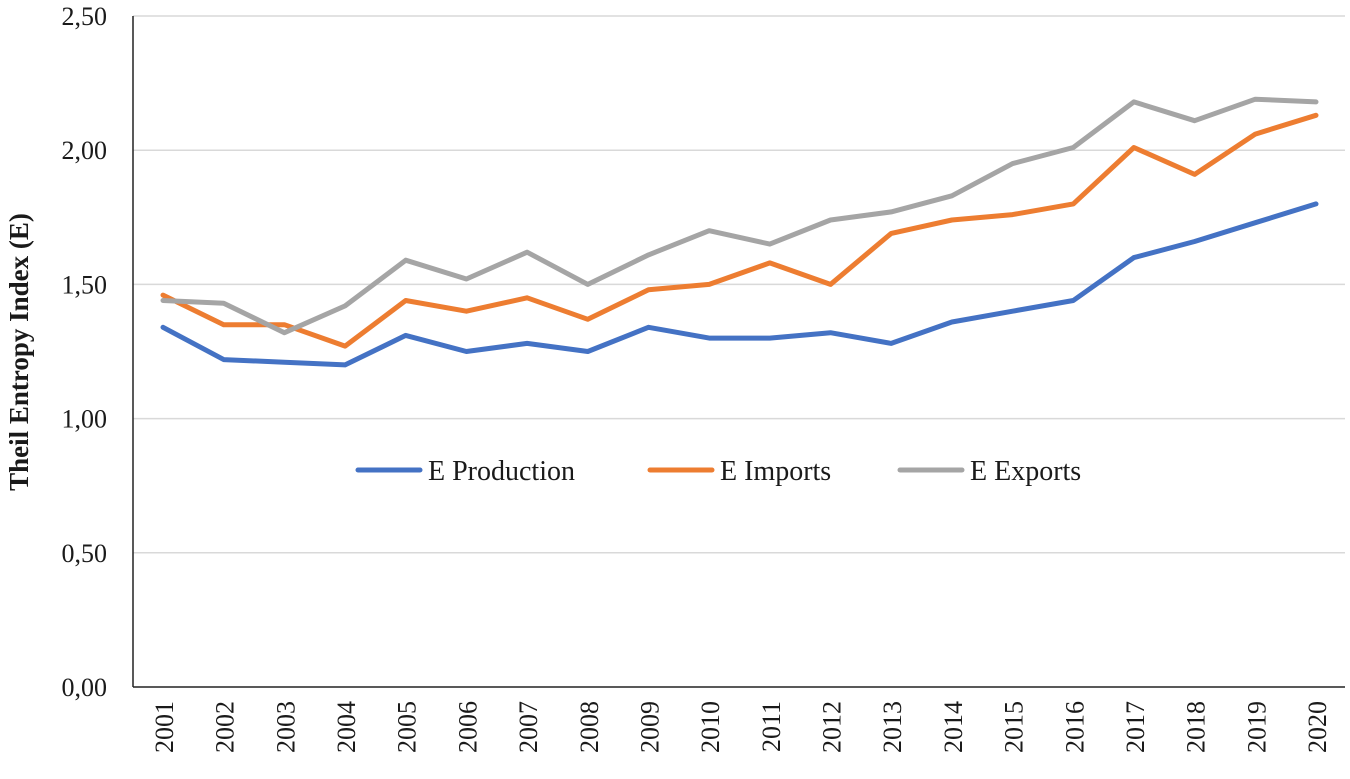  I want to click on y-axis-label: Theil Entropy Index (E), so click(19, 352).